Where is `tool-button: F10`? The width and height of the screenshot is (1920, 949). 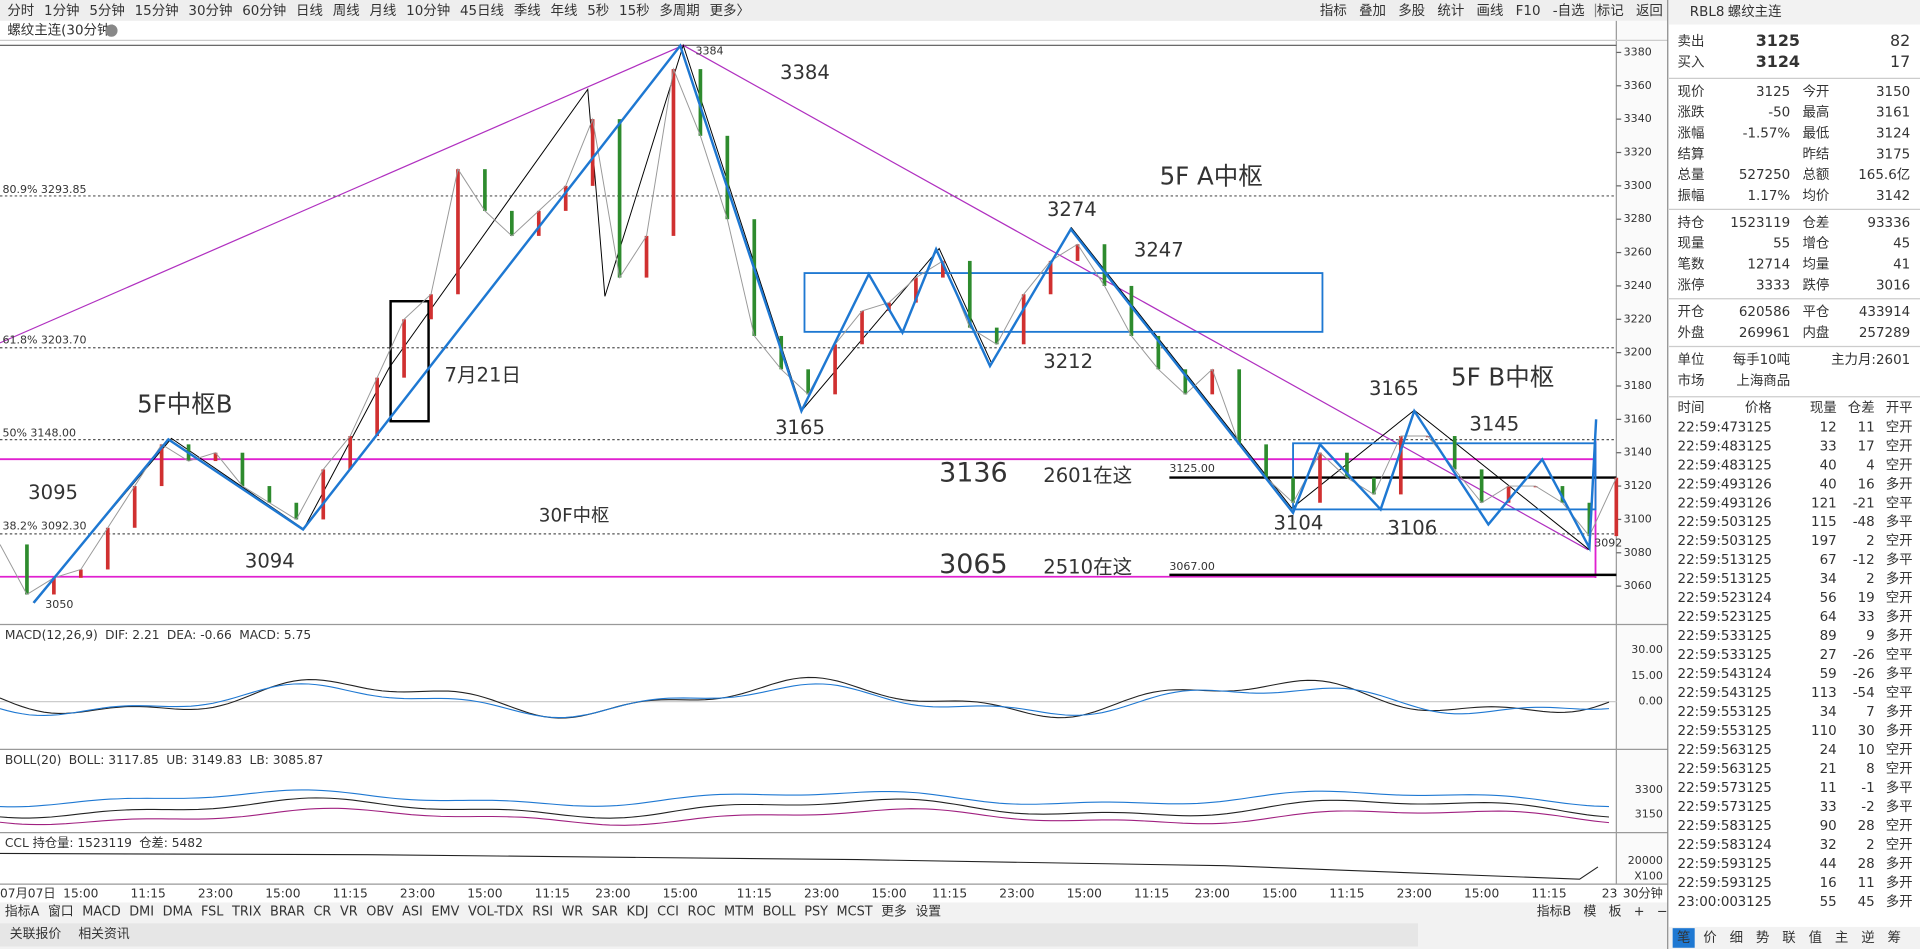 tool-button: F10 is located at coordinates (1528, 11).